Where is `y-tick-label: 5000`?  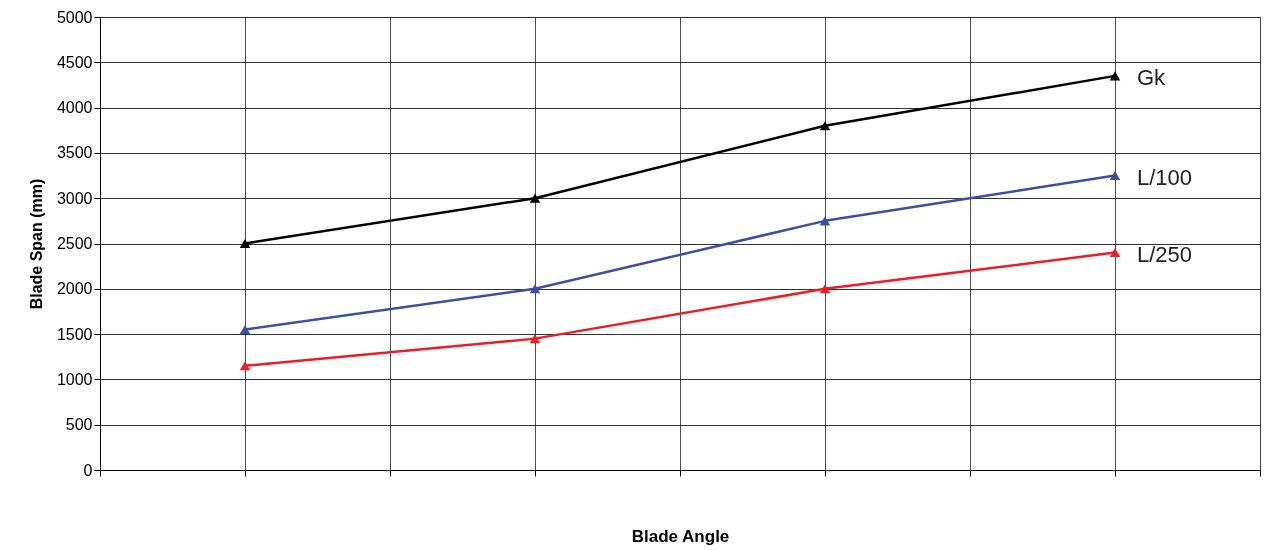
y-tick-label: 5000 is located at coordinates (74, 17).